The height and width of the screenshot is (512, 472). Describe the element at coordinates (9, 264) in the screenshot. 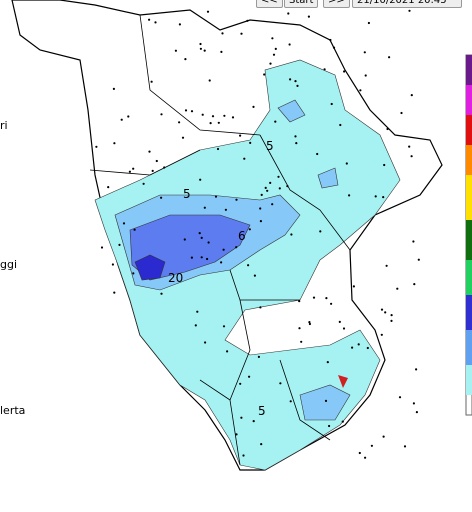

I see `side-label: ggi` at that location.